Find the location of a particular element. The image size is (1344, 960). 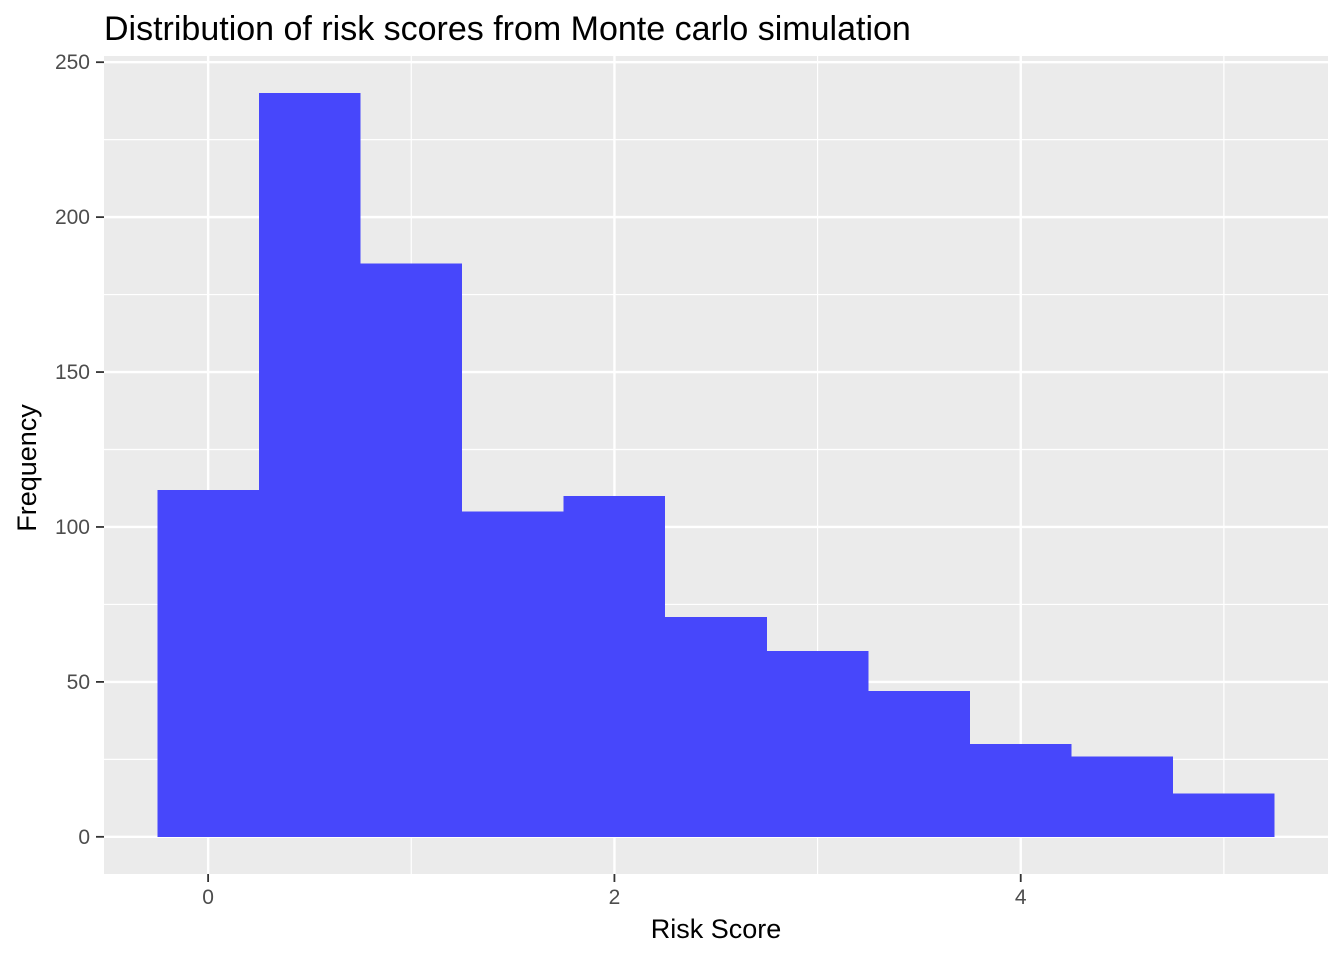

y-tick-label: 150 is located at coordinates (72, 372).